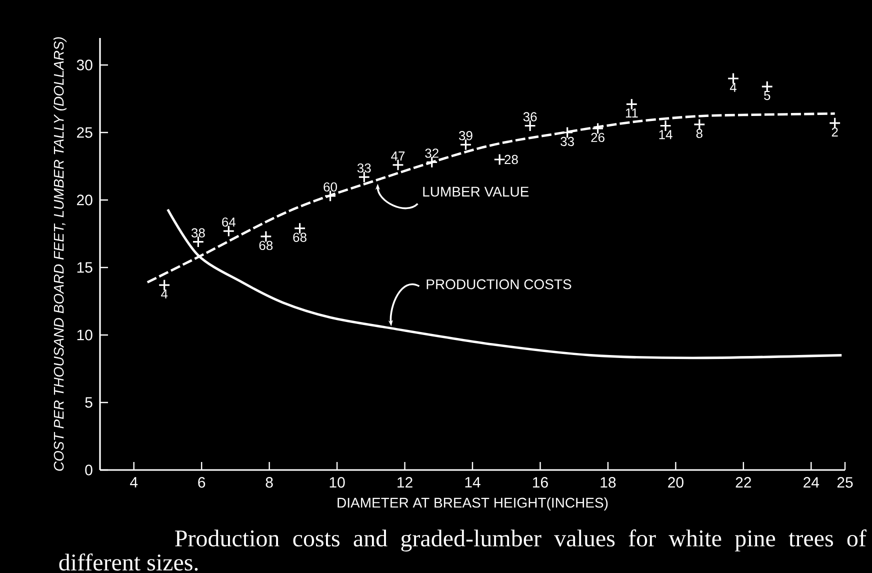 The height and width of the screenshot is (573, 872). Describe the element at coordinates (202, 482) in the screenshot. I see `x-tick-label: 6` at that location.